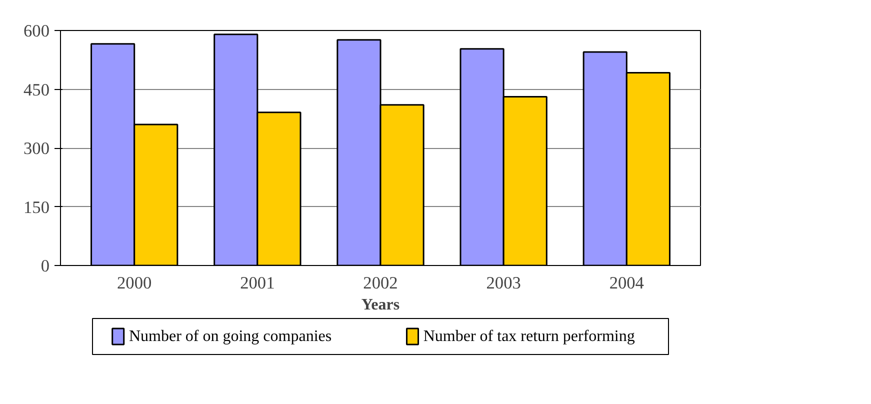 Image resolution: width=871 pixels, height=404 pixels. Describe the element at coordinates (380, 283) in the screenshot. I see `x-tick-label: 2002` at that location.